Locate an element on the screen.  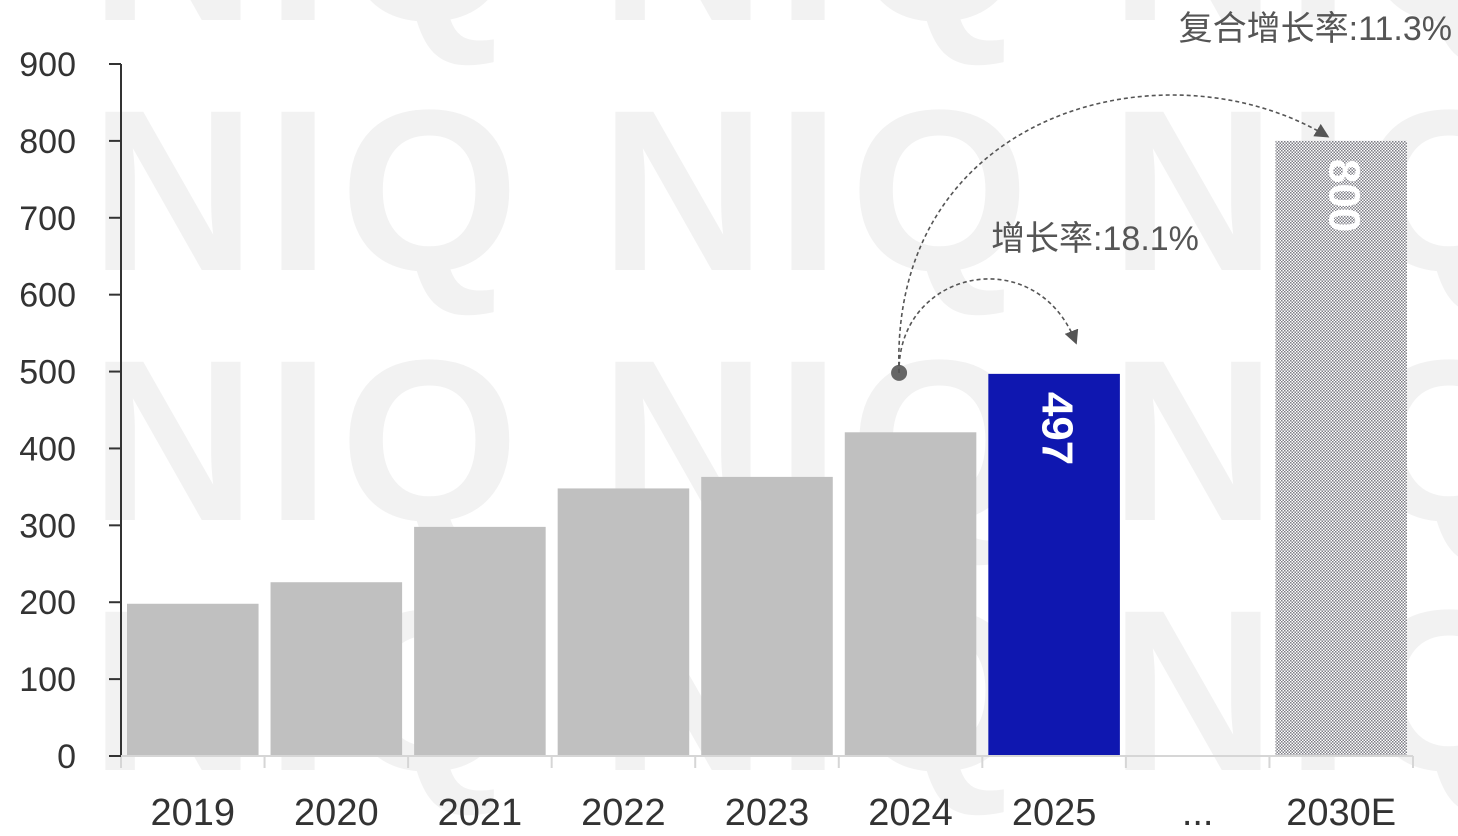
x-tick-label-2019: 2019 is located at coordinates (193, 811).